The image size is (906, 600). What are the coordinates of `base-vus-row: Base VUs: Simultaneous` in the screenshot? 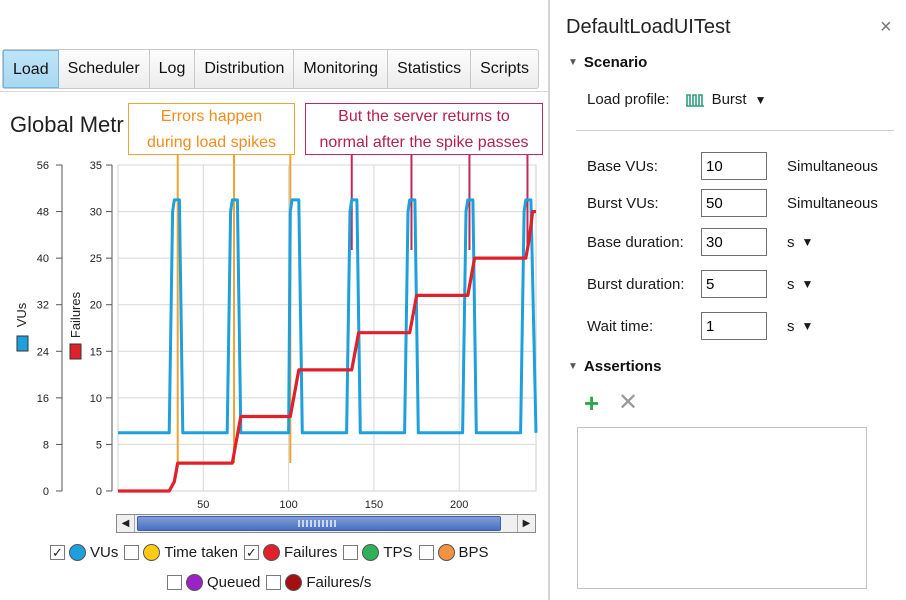 It's located at (732, 166).